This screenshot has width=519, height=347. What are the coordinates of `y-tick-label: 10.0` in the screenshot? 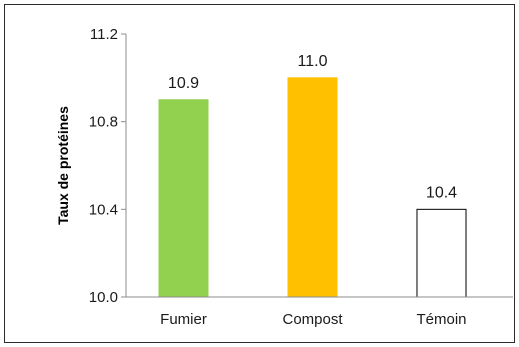 It's located at (103, 297).